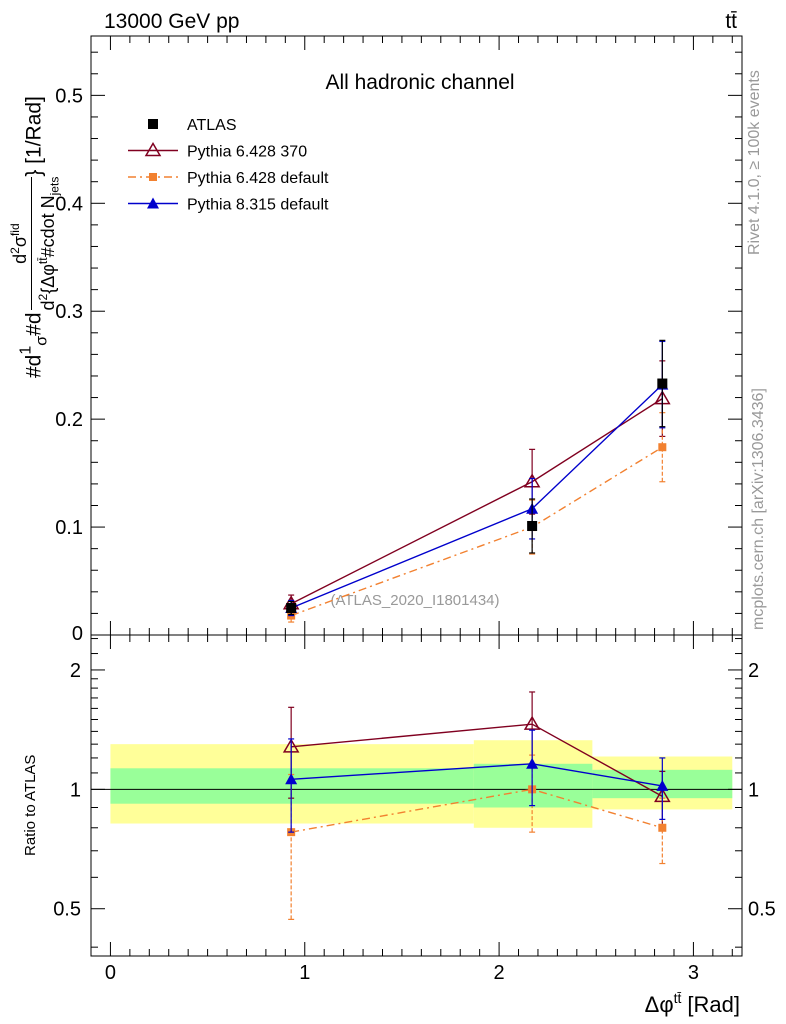 The height and width of the screenshot is (1024, 786). I want to click on ylabel-fraction: d2σfid d2{Δφtt̄#cdot Njets, so click(35, 243).